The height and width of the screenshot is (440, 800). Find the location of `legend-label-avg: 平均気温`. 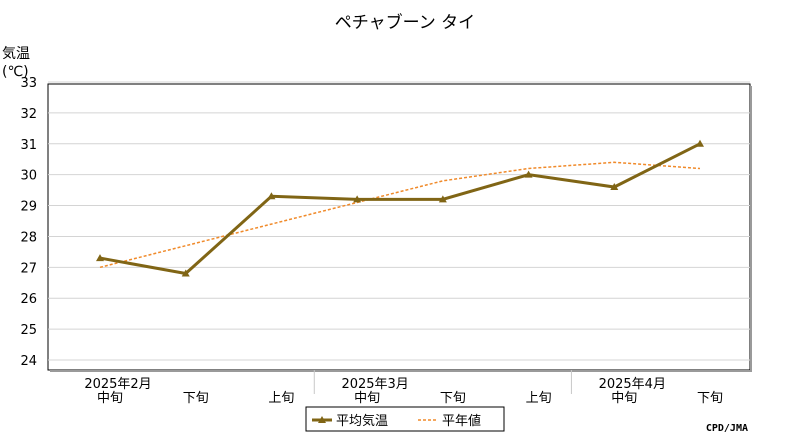

legend-label-avg: 平均気温 is located at coordinates (362, 421).